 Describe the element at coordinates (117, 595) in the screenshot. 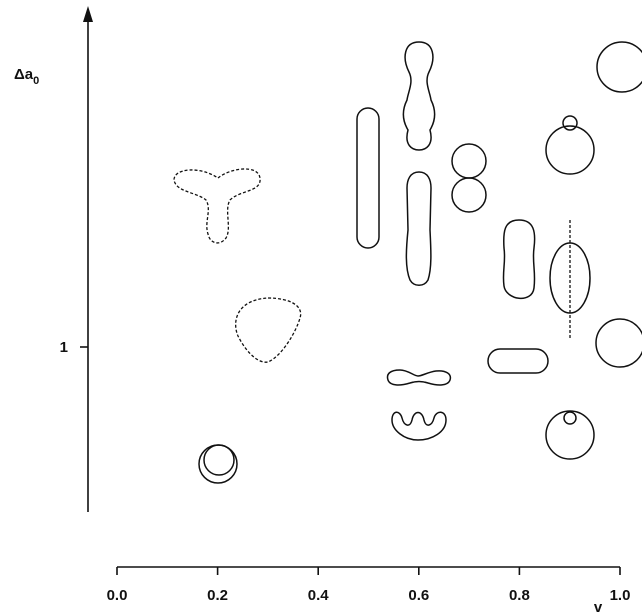

I see `x-tick-label: 0.0` at that location.